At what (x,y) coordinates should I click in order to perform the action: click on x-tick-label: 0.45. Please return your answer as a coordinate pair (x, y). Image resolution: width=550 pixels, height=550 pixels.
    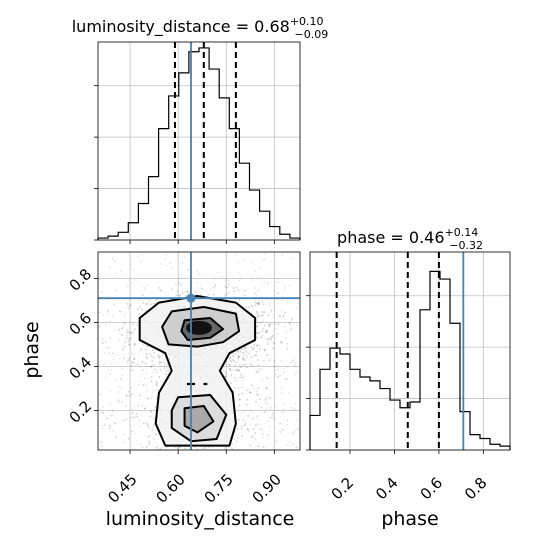
    Looking at the image, I should click on (122, 488).